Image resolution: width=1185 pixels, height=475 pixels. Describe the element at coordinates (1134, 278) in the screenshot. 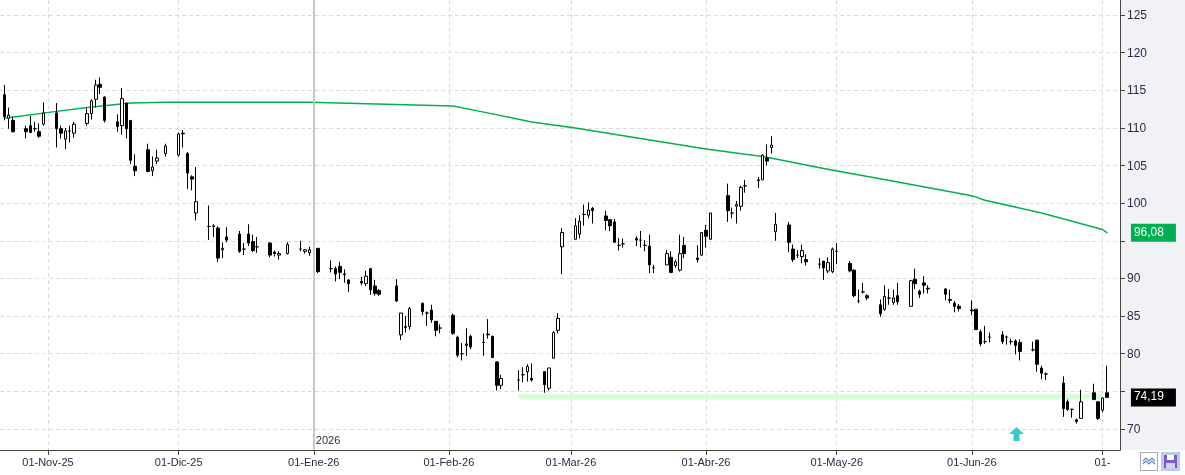

I see `y-tick-label: 90` at that location.